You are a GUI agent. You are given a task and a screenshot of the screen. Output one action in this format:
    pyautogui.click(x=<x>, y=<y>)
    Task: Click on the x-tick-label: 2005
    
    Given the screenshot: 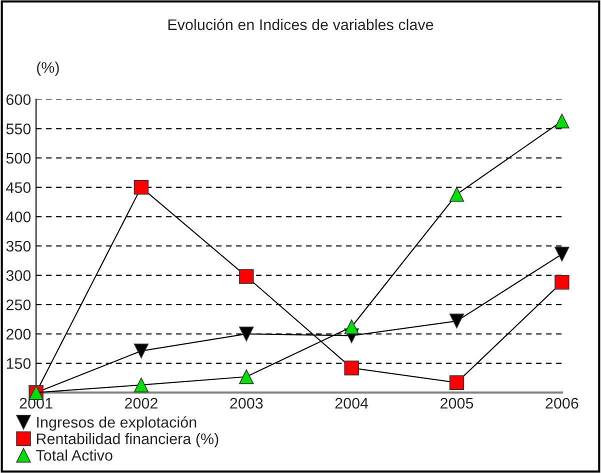 What is the action you would take?
    pyautogui.click(x=457, y=403)
    